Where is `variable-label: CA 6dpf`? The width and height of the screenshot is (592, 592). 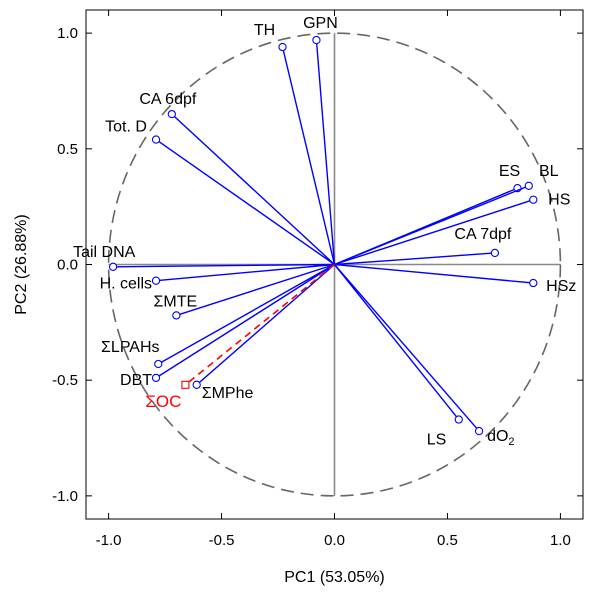
variable-label: CA 6dpf is located at coordinates (167, 99).